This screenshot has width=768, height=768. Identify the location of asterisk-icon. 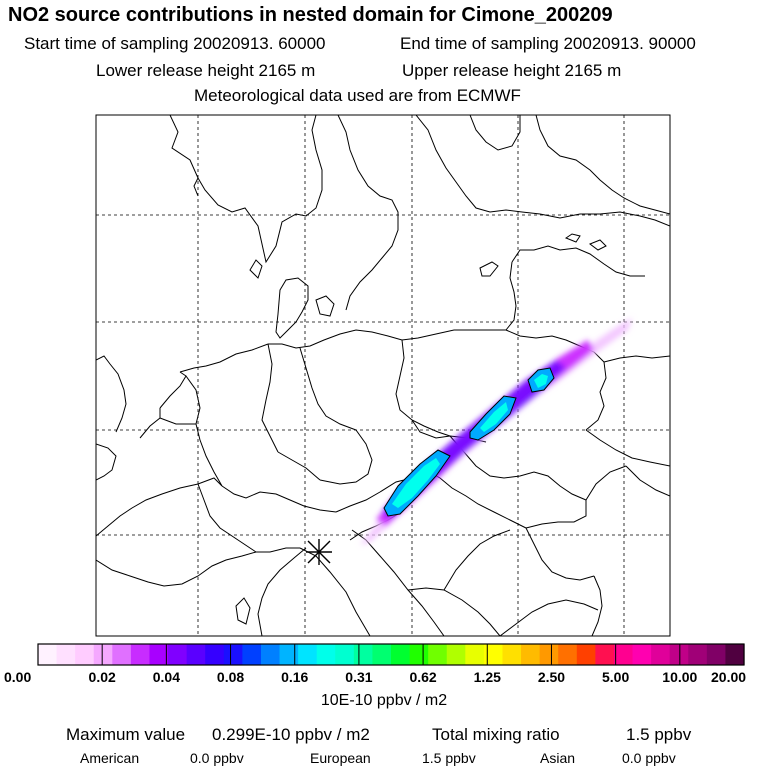
(319, 552).